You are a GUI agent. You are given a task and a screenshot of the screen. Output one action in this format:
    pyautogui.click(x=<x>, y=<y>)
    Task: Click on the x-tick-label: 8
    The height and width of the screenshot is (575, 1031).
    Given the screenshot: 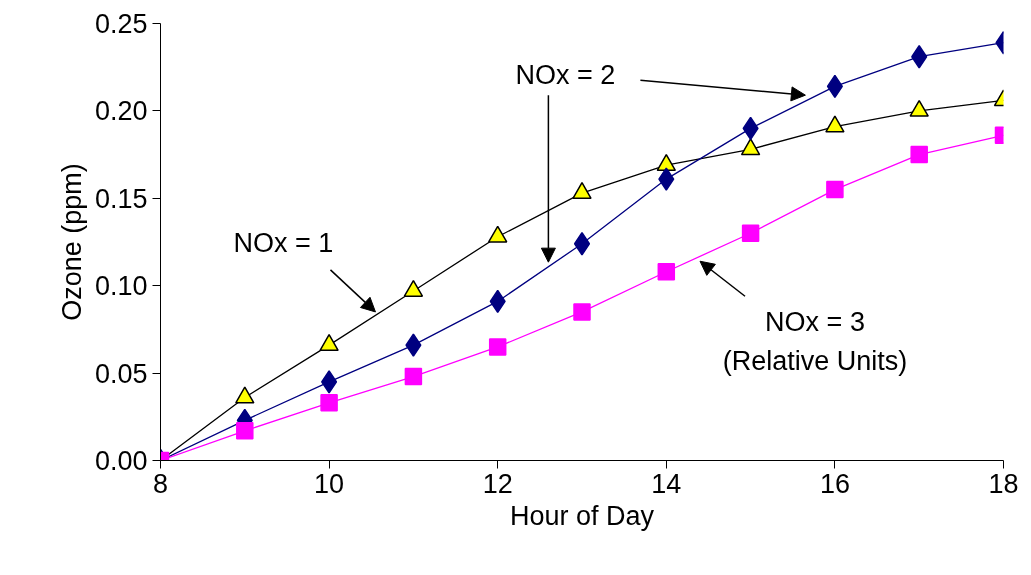 What is the action you would take?
    pyautogui.click(x=160, y=483)
    